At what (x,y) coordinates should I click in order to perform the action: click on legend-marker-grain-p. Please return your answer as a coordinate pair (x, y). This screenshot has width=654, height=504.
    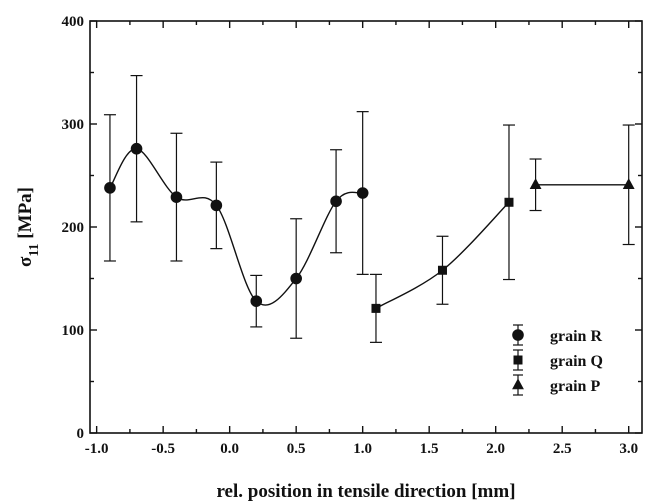
    Looking at the image, I should click on (518, 384).